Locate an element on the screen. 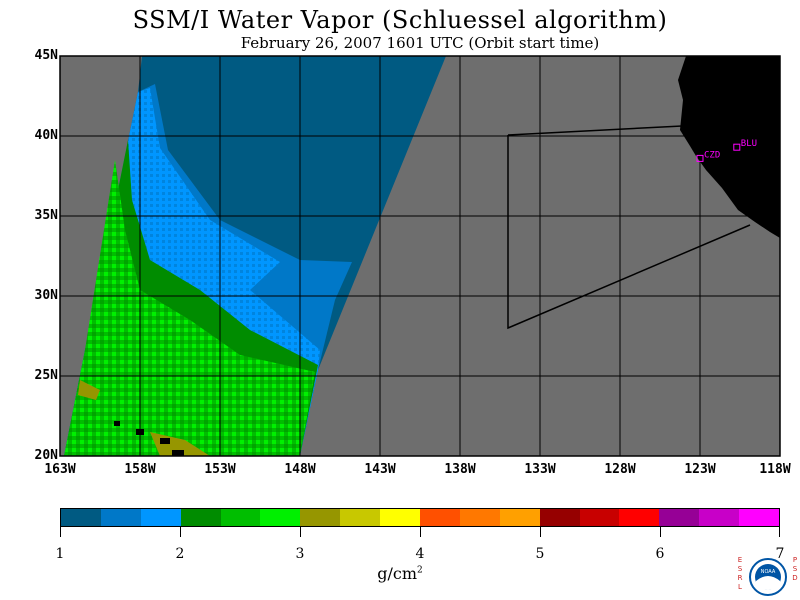 The height and width of the screenshot is (600, 800). swath-vapor-3.0-3.3 is located at coordinates (89, 390).